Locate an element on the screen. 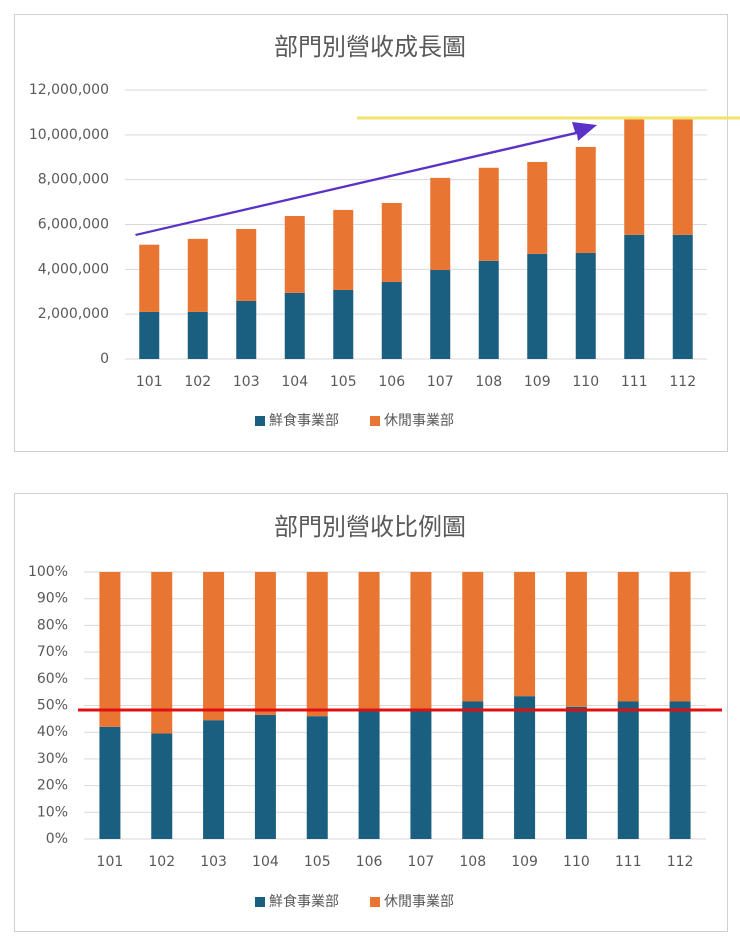 This screenshot has height=947, width=740. y-tick-label: 0% is located at coordinates (57, 839).